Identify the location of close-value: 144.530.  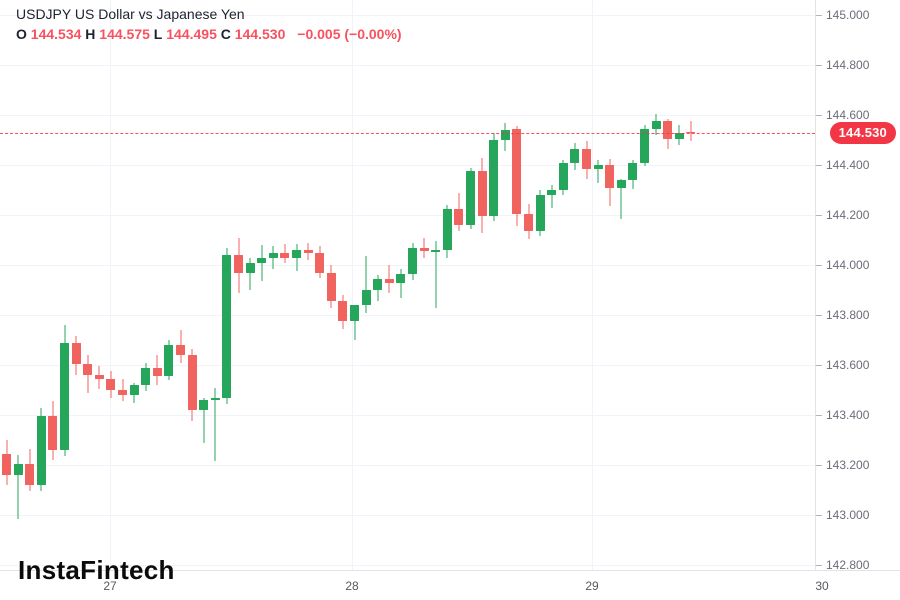
(260, 34).